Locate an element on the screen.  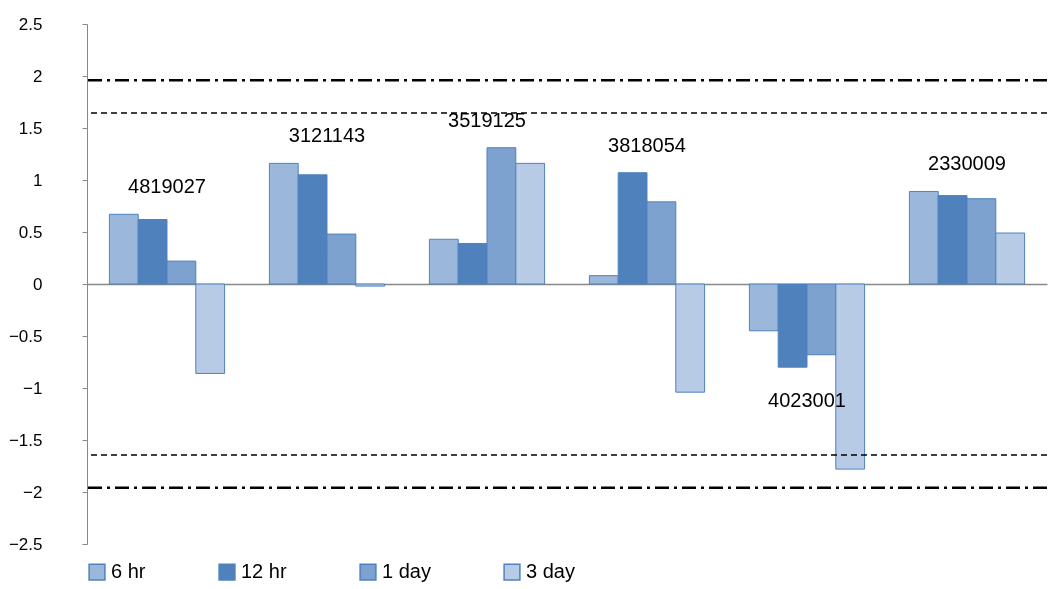
x-tick-label: 4023001 is located at coordinates (807, 400).